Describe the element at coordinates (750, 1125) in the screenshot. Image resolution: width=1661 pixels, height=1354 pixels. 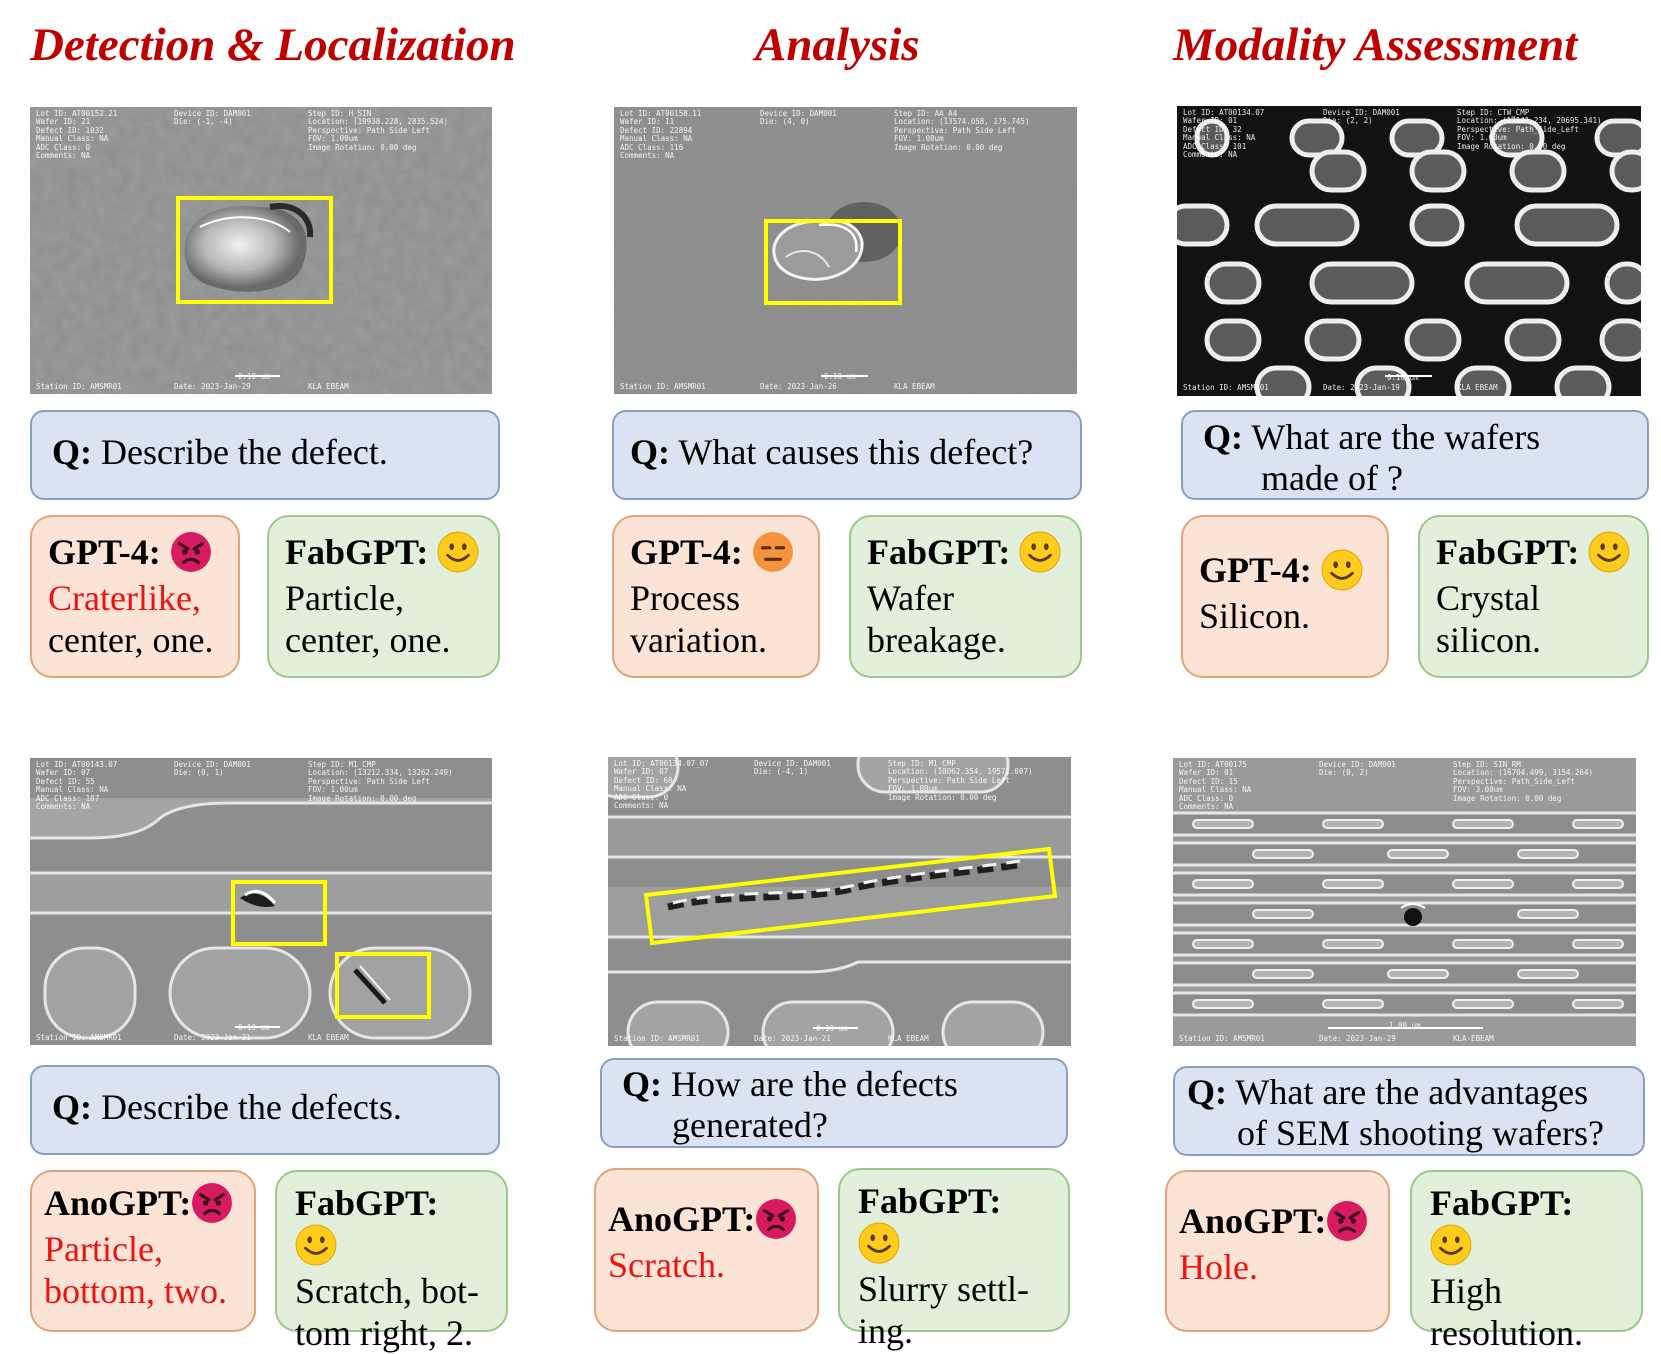
I see `question-line-2: generated?` at that location.